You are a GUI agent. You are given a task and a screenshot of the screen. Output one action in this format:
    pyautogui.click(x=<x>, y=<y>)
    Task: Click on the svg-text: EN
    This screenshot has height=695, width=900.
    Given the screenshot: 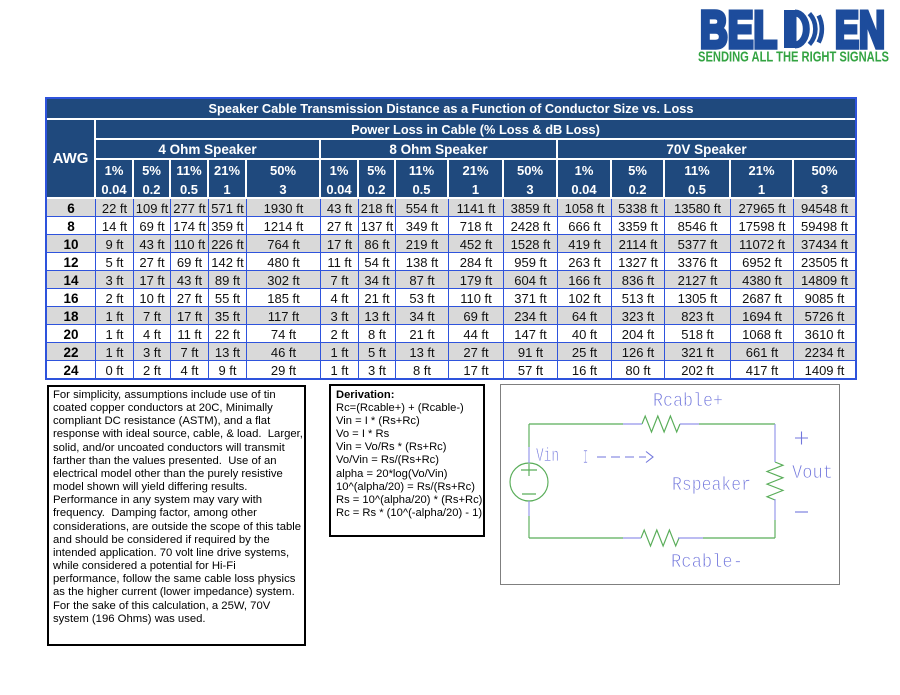 What is the action you would take?
    pyautogui.click(x=860, y=31)
    